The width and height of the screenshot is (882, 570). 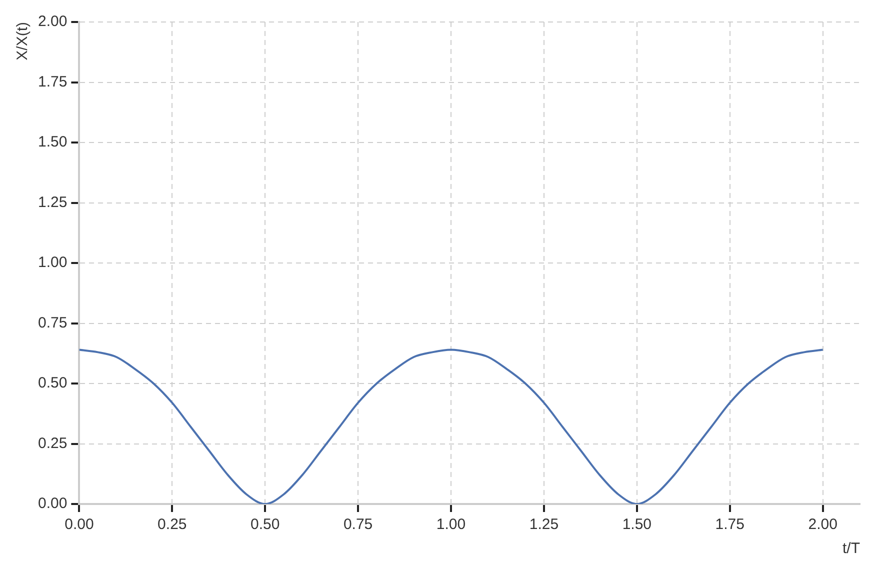 I want to click on x-tick-label: 0.00, so click(x=79, y=525).